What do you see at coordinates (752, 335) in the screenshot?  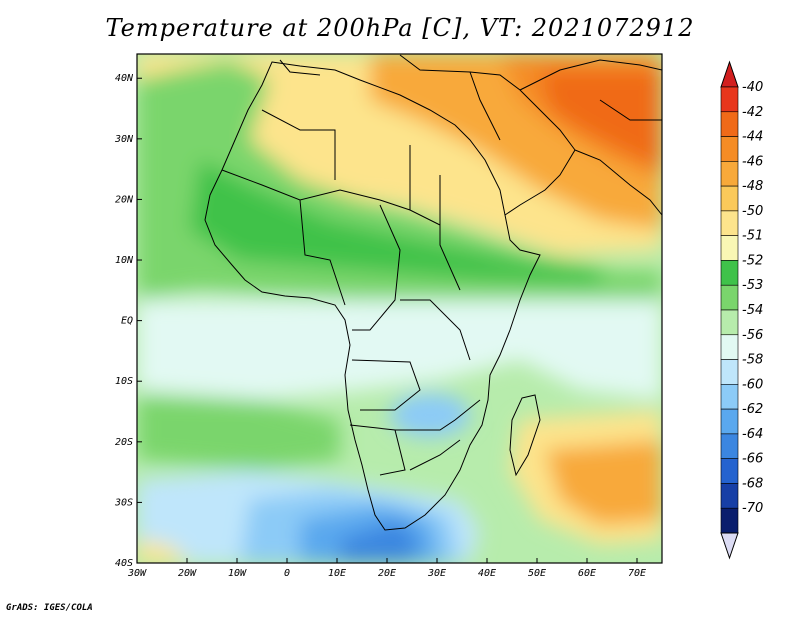 I see `colorbar-label: -56` at bounding box center [752, 335].